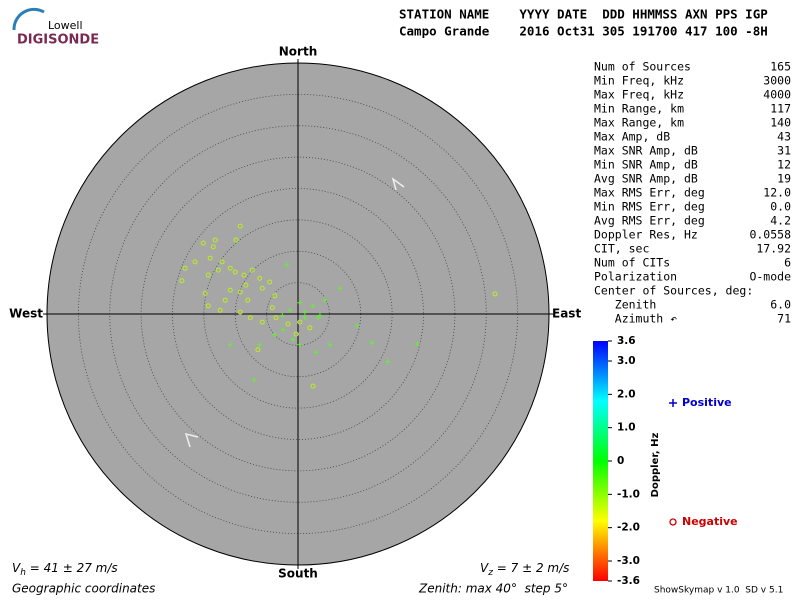  Describe the element at coordinates (649, 193) in the screenshot. I see `stat-label: Max RMS Err, deg` at that location.